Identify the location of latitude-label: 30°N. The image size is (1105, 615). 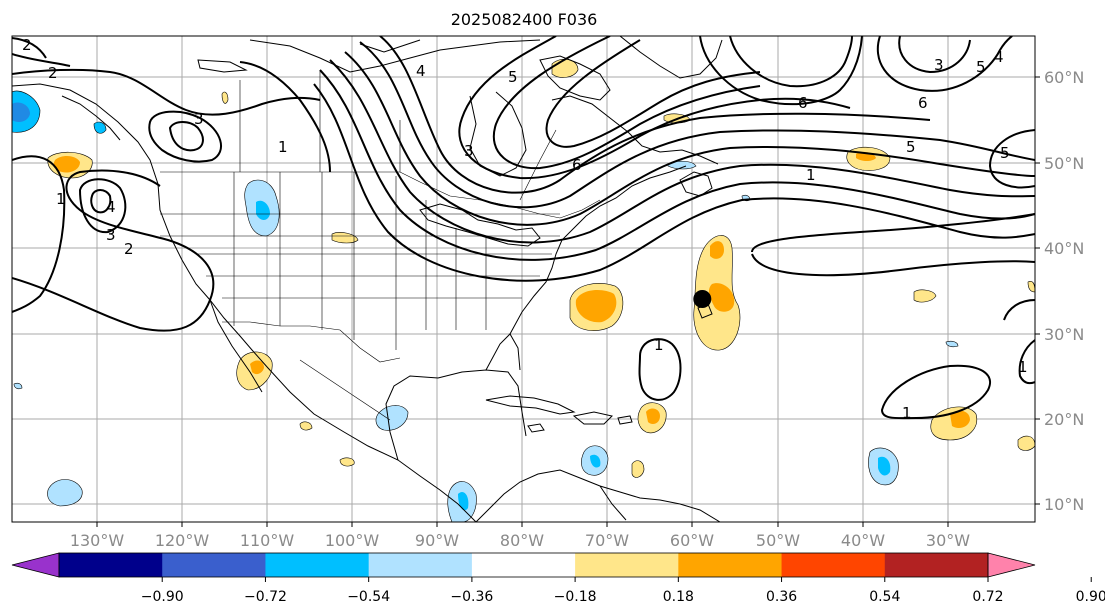
(1064, 334).